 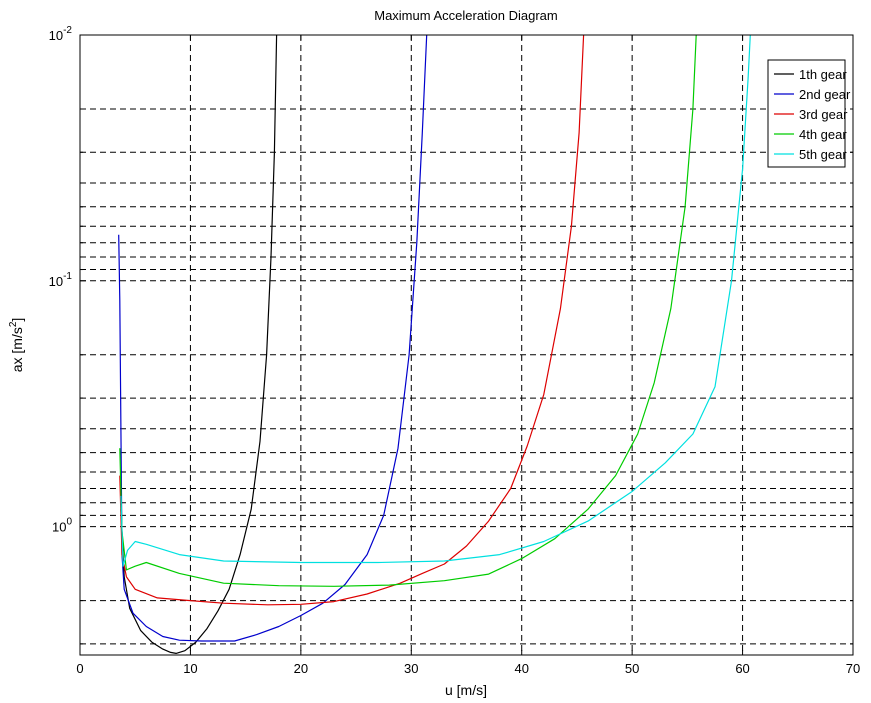 What do you see at coordinates (466, 15) in the screenshot?
I see `chart-title: Maximum Acceleration Diagram` at bounding box center [466, 15].